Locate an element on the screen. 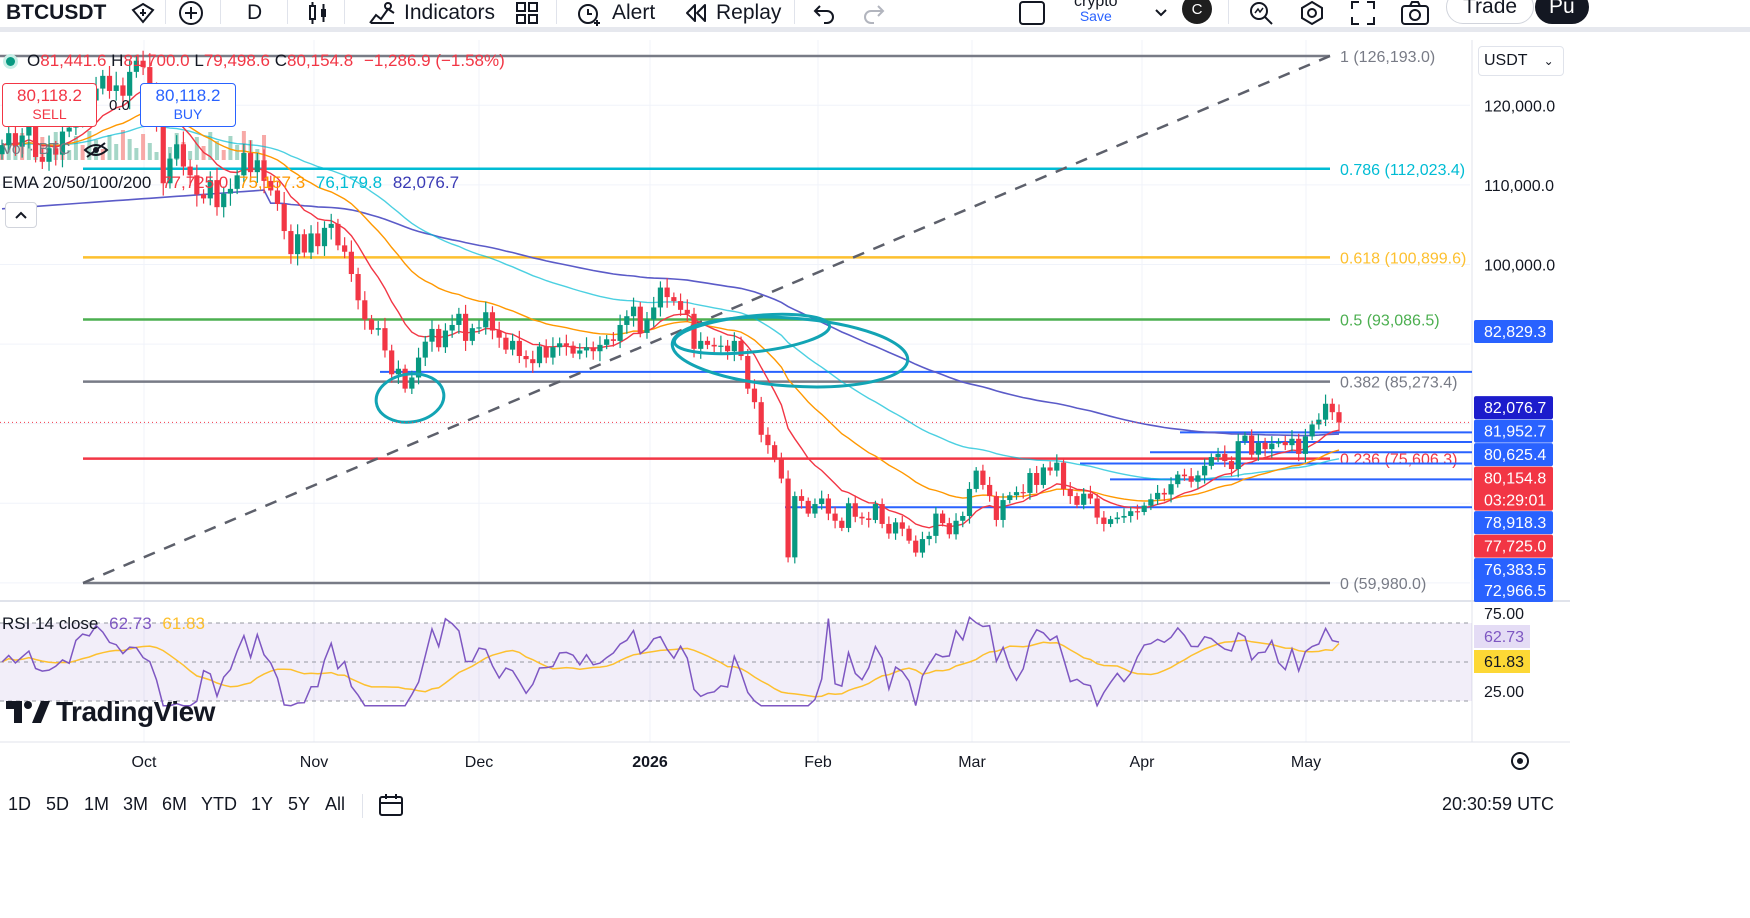 The width and height of the screenshot is (1750, 918). ema-200-value: 82,076.7 is located at coordinates (426, 182).